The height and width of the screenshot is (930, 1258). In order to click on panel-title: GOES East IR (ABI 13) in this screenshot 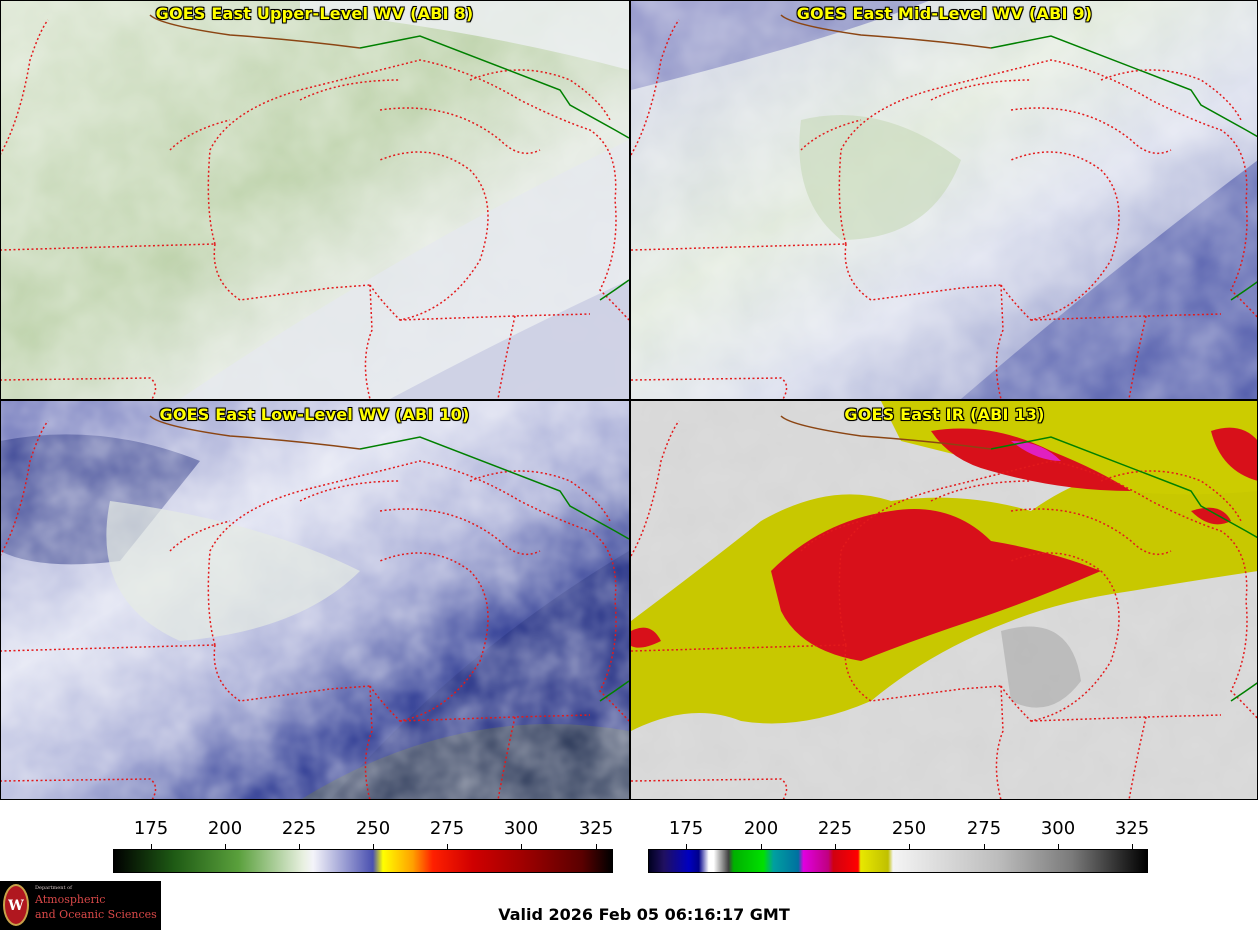, I will do `click(944, 414)`.